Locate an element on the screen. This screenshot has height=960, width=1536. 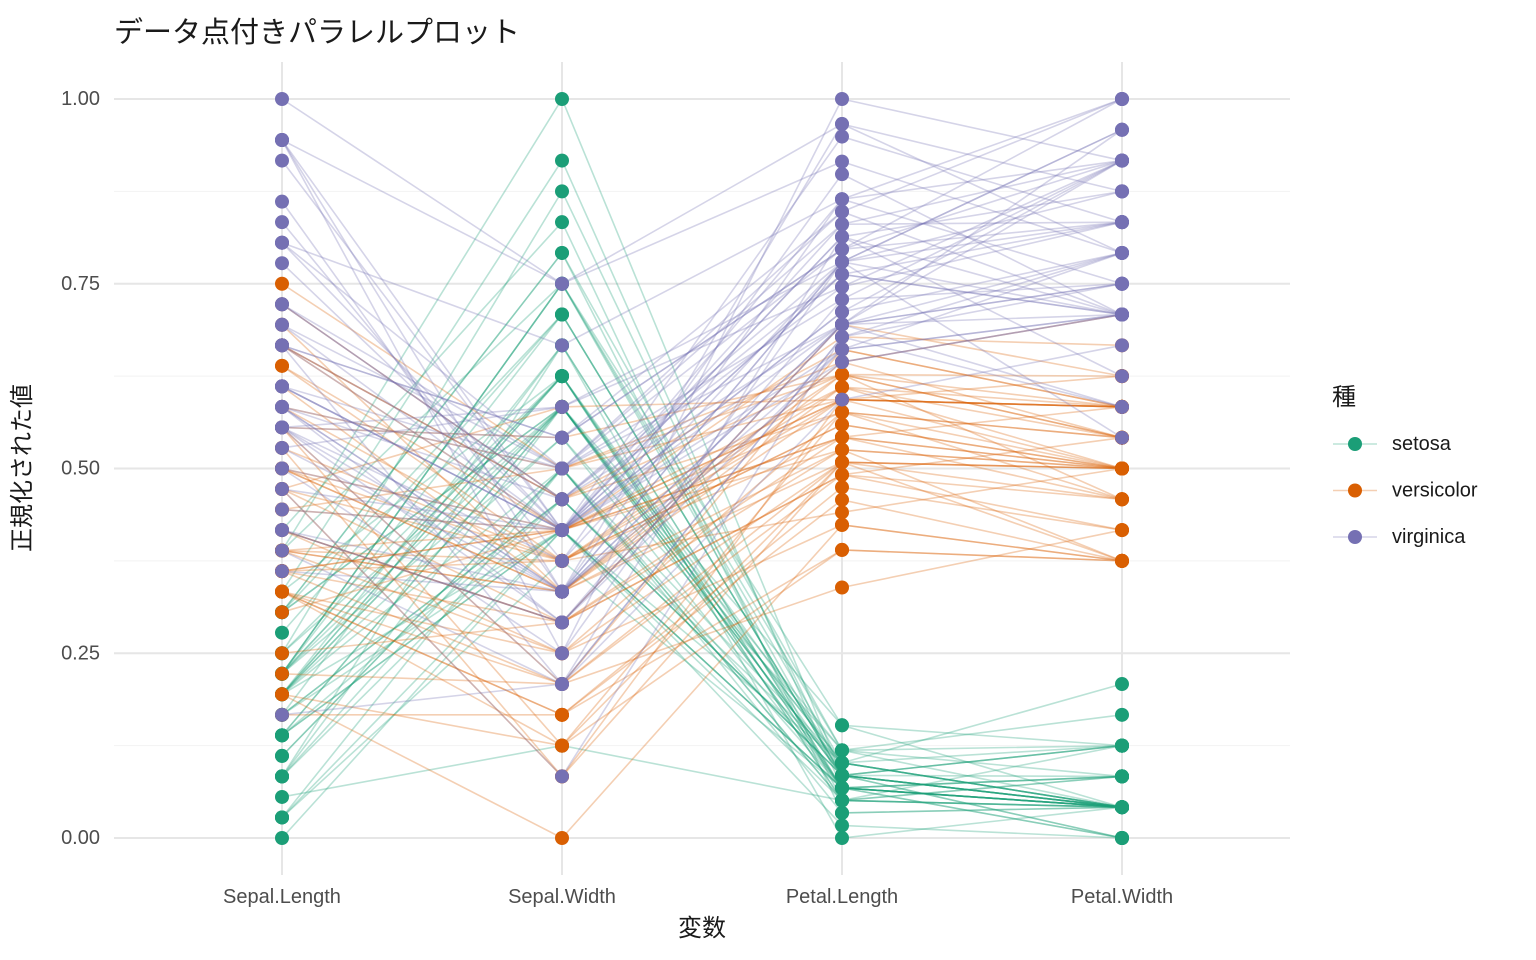
legend-item-label-versicolor: versicolor is located at coordinates (1435, 491).